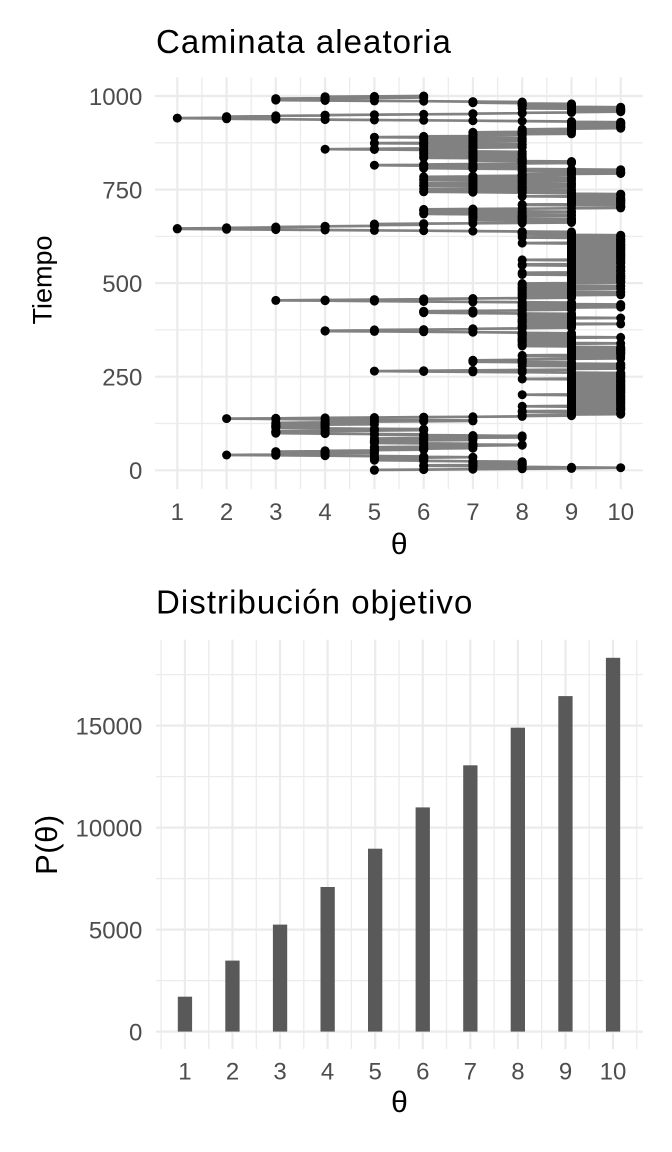  Describe the element at coordinates (115, 930) in the screenshot. I see `svg-text: 5000` at that location.